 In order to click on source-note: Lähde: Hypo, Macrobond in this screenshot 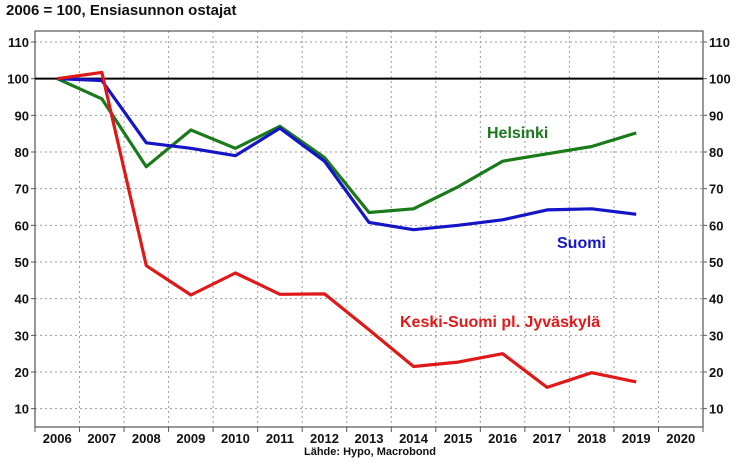, I will do `click(370, 452)`.